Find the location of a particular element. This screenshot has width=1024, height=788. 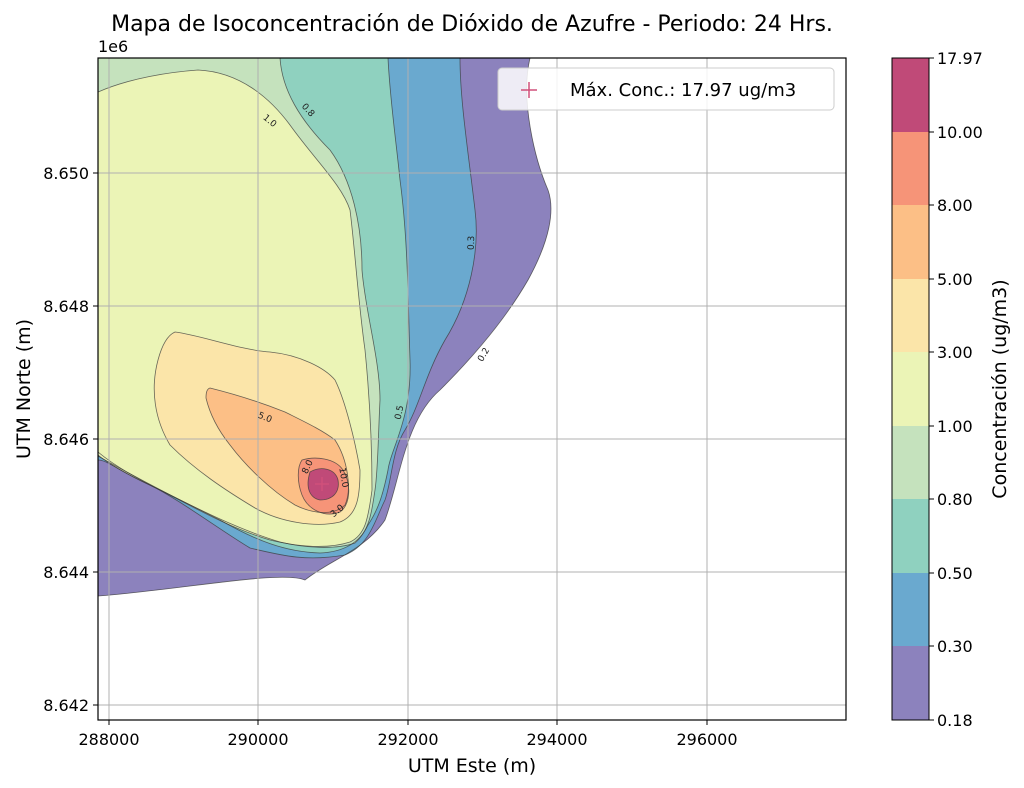

y-axis-label: UTM Norte (m) is located at coordinates (24, 389).